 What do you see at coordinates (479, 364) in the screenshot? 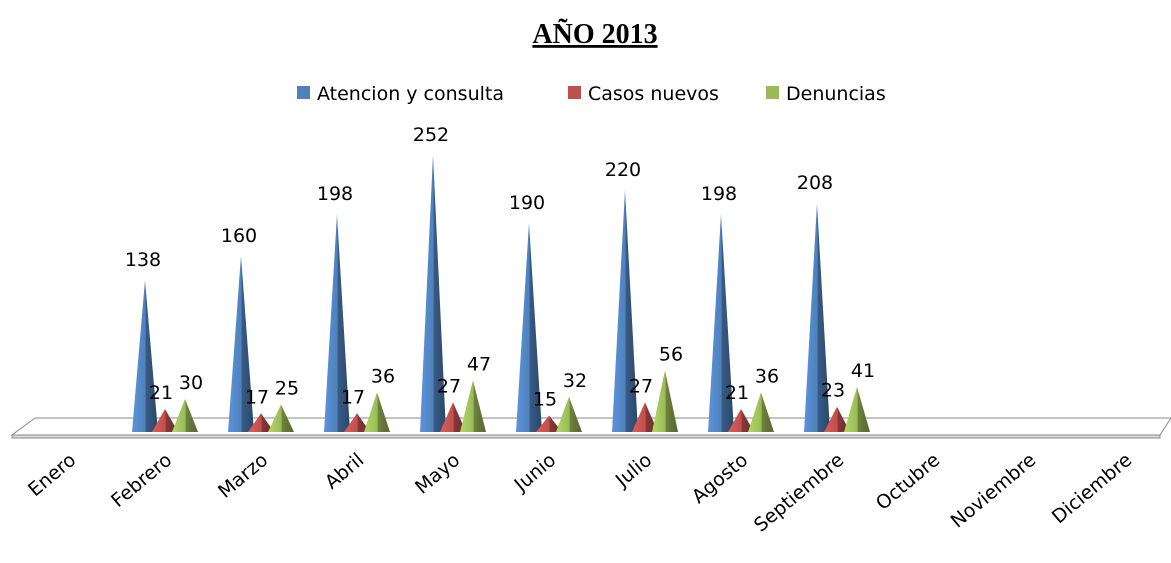
I see `data-label: 47` at bounding box center [479, 364].